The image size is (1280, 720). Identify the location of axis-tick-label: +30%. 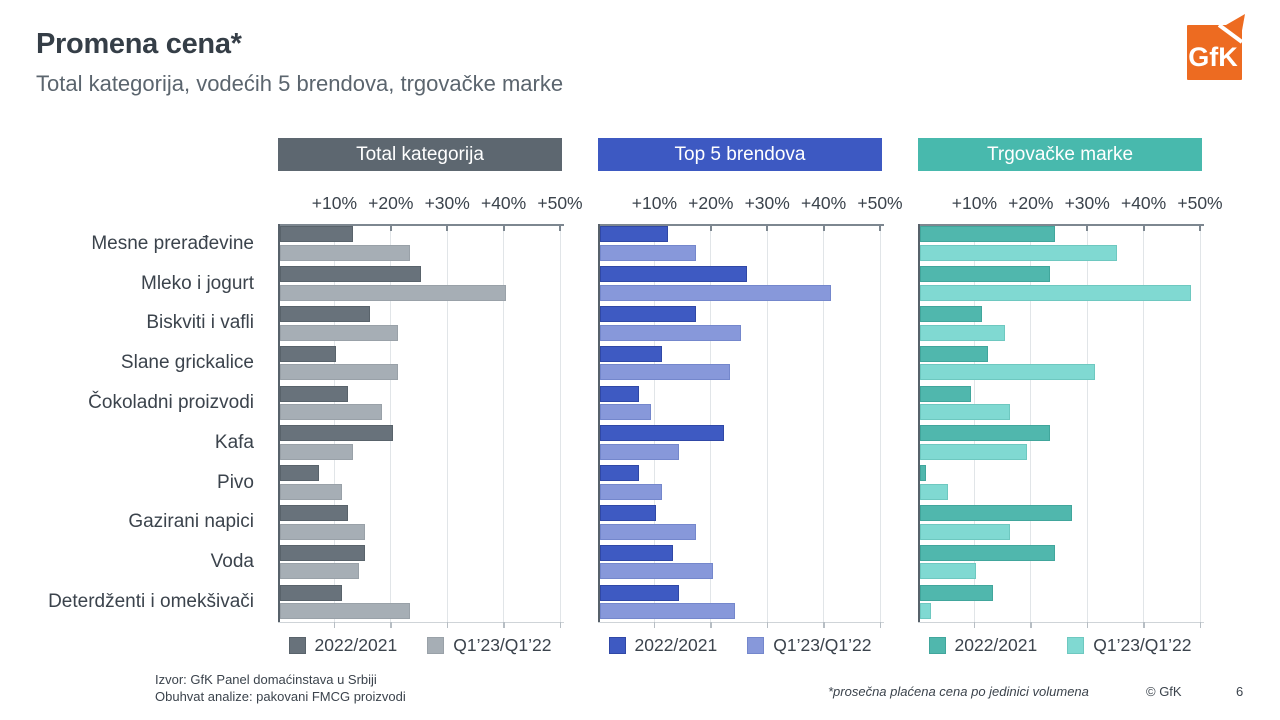
(767, 203).